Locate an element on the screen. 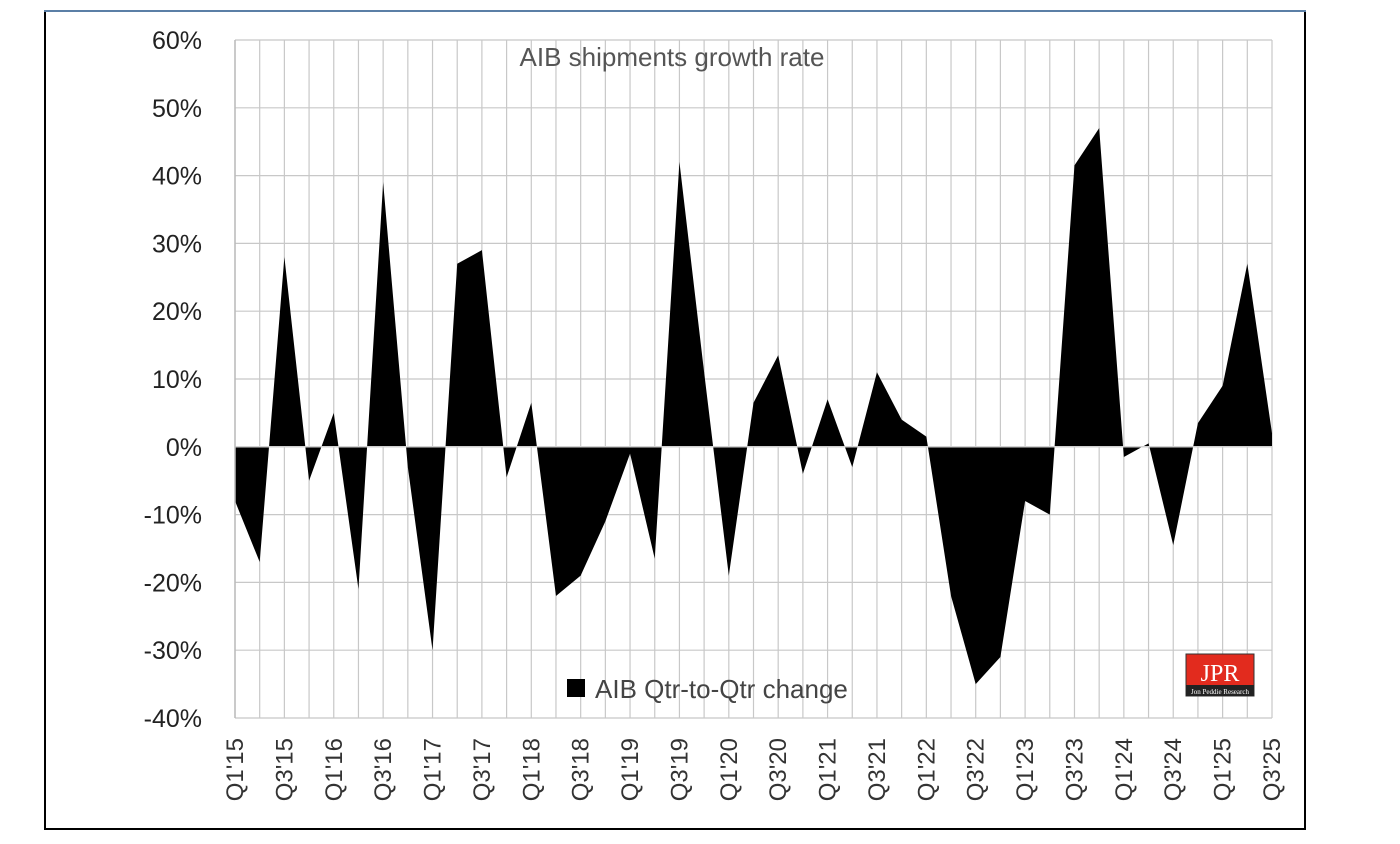  x-tick-label: Q1'17 is located at coordinates (433, 769).